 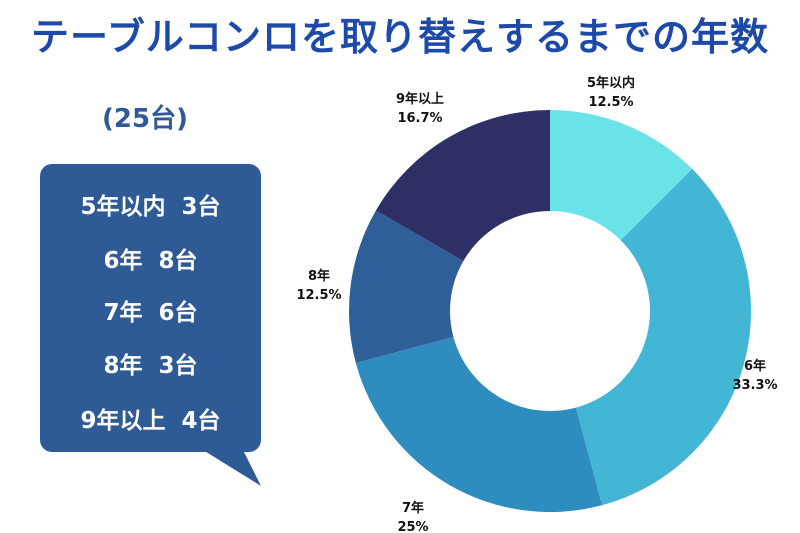 I want to click on slice-percent-label: 16.7%, so click(x=419, y=118).